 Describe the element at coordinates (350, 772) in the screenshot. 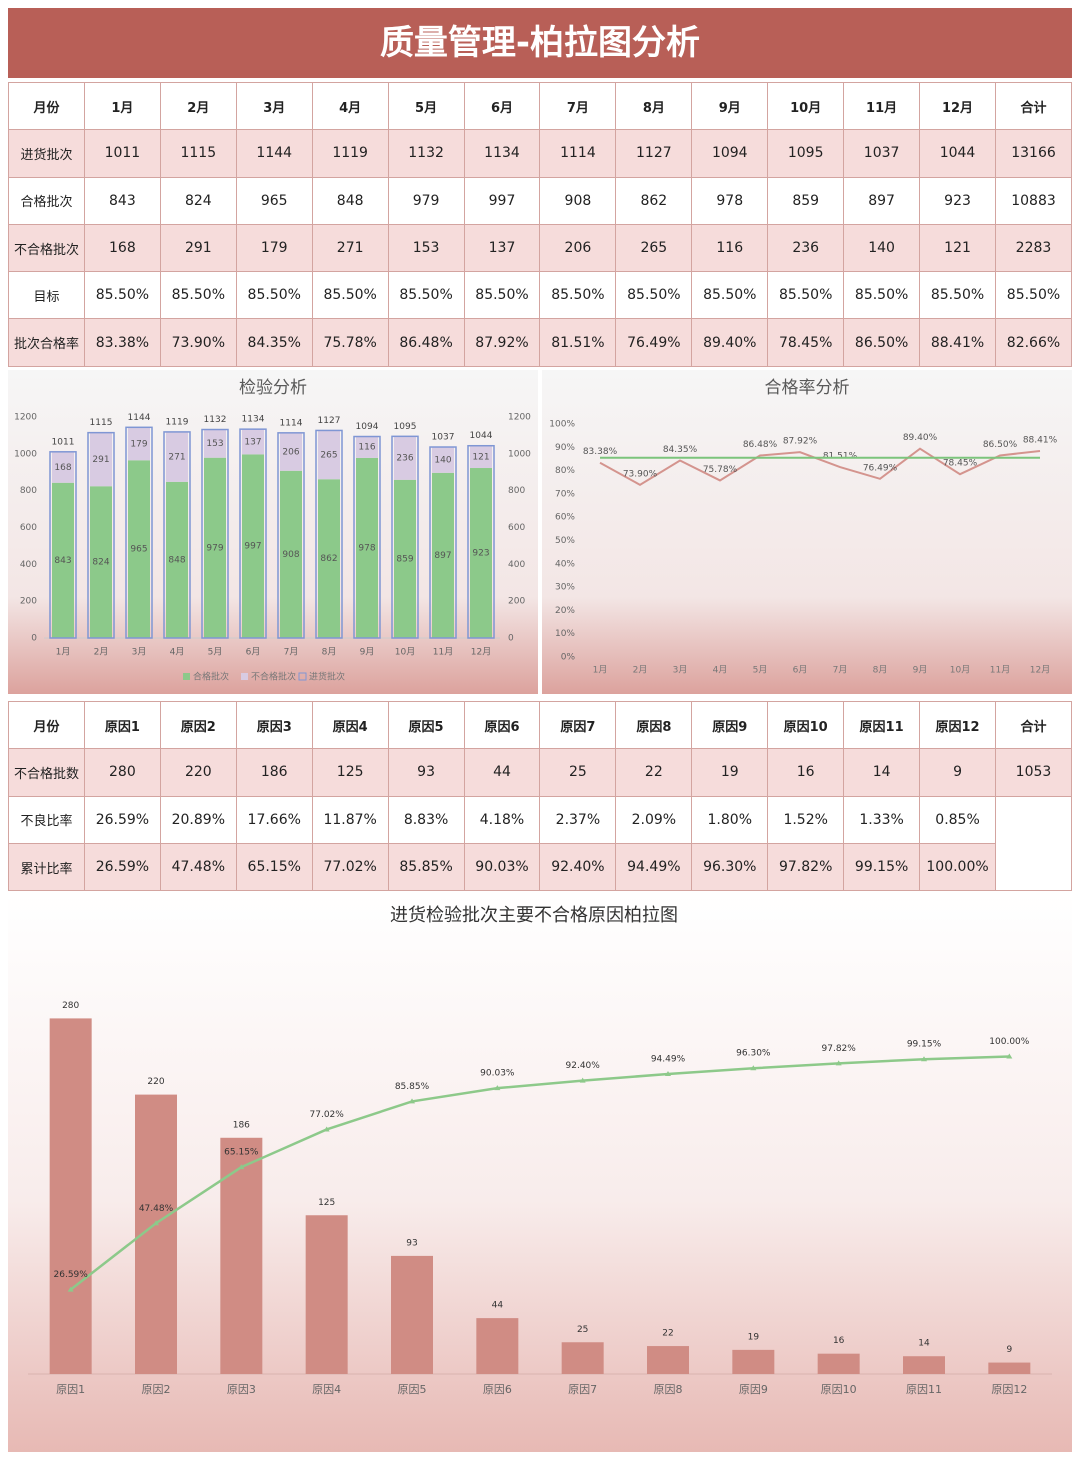

I see `table-cell: 125` at that location.